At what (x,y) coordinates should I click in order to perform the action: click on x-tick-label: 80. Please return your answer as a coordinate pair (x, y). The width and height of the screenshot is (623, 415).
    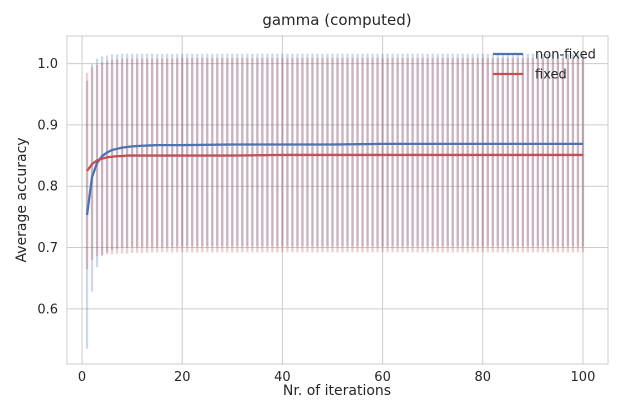
    Looking at the image, I should click on (482, 377).